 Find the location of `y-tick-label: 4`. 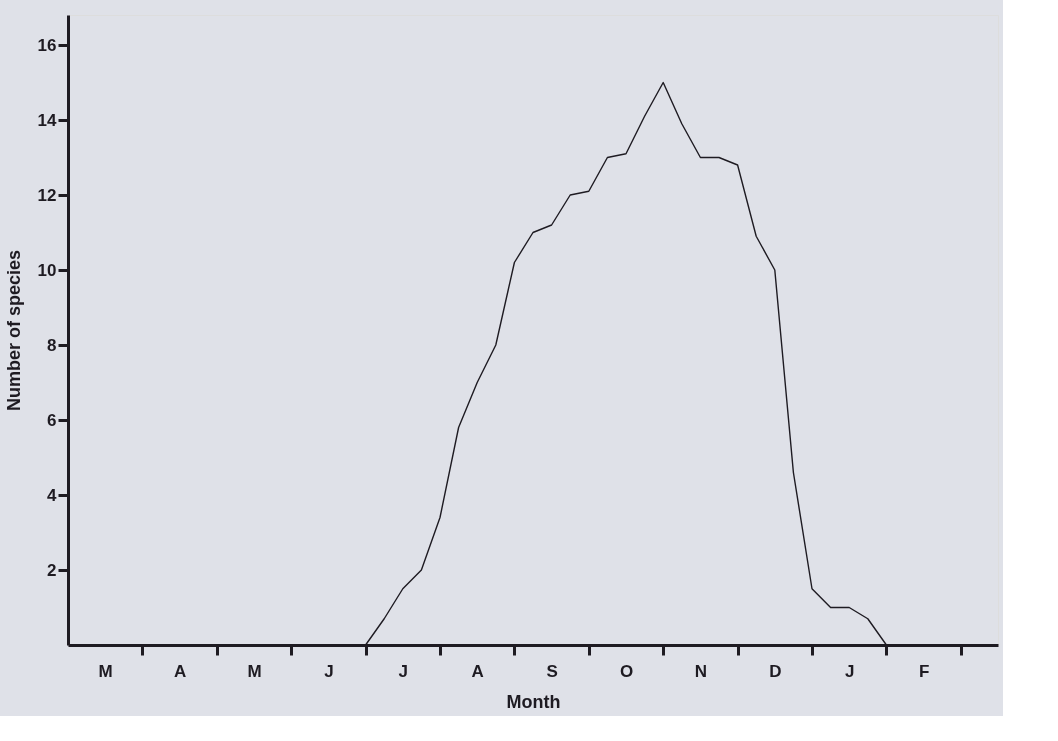

y-tick-label: 4 is located at coordinates (52, 495).